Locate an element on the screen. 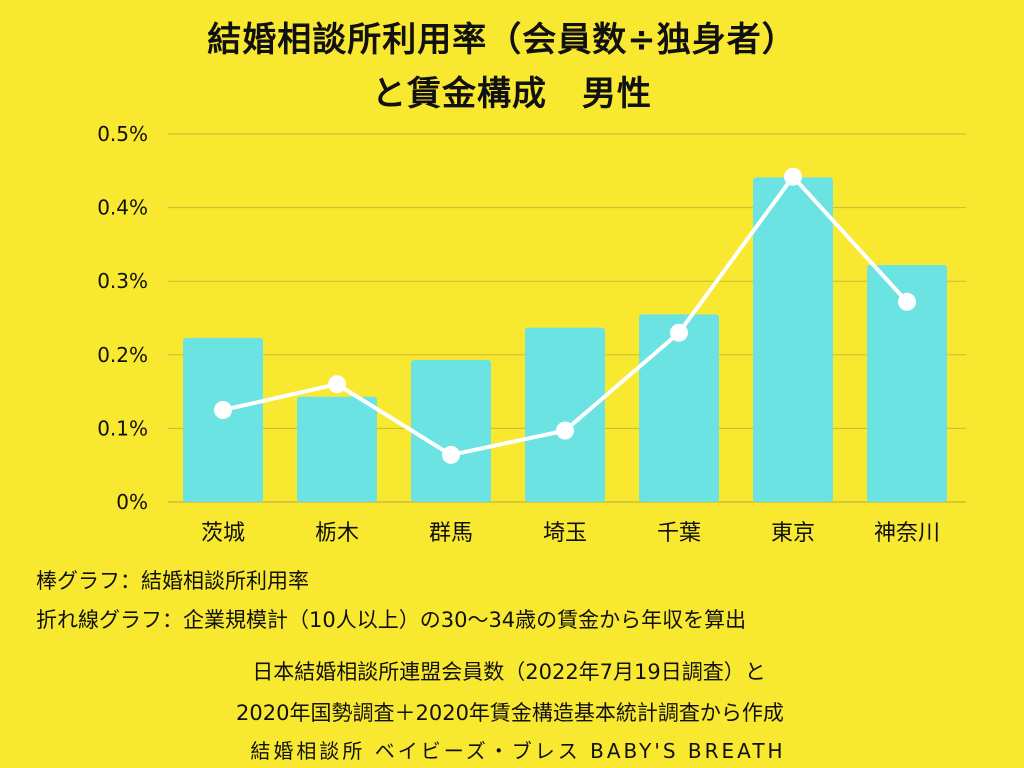  source-line1: 日本結婚相談所連盟会員数（2022年7月19日調査）と is located at coordinates (509, 672).